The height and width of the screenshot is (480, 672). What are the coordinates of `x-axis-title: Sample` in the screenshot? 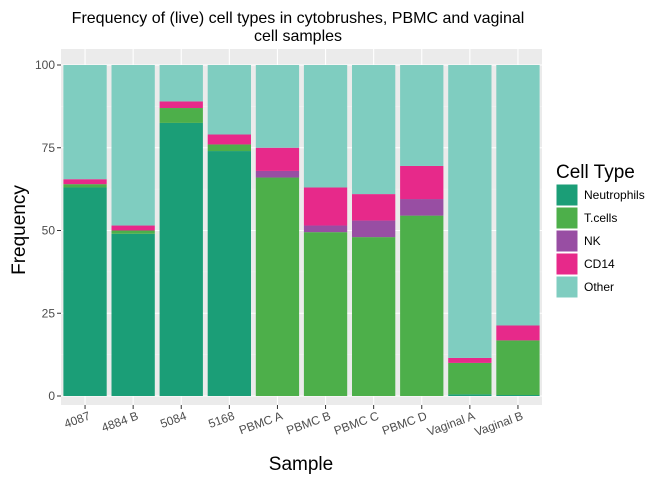 It's located at (301, 464).